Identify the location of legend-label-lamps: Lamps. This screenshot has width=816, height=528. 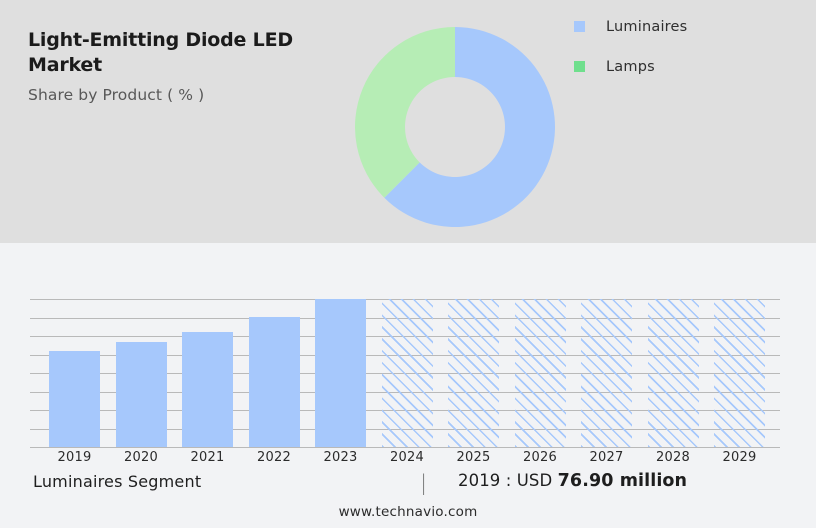
(630, 66).